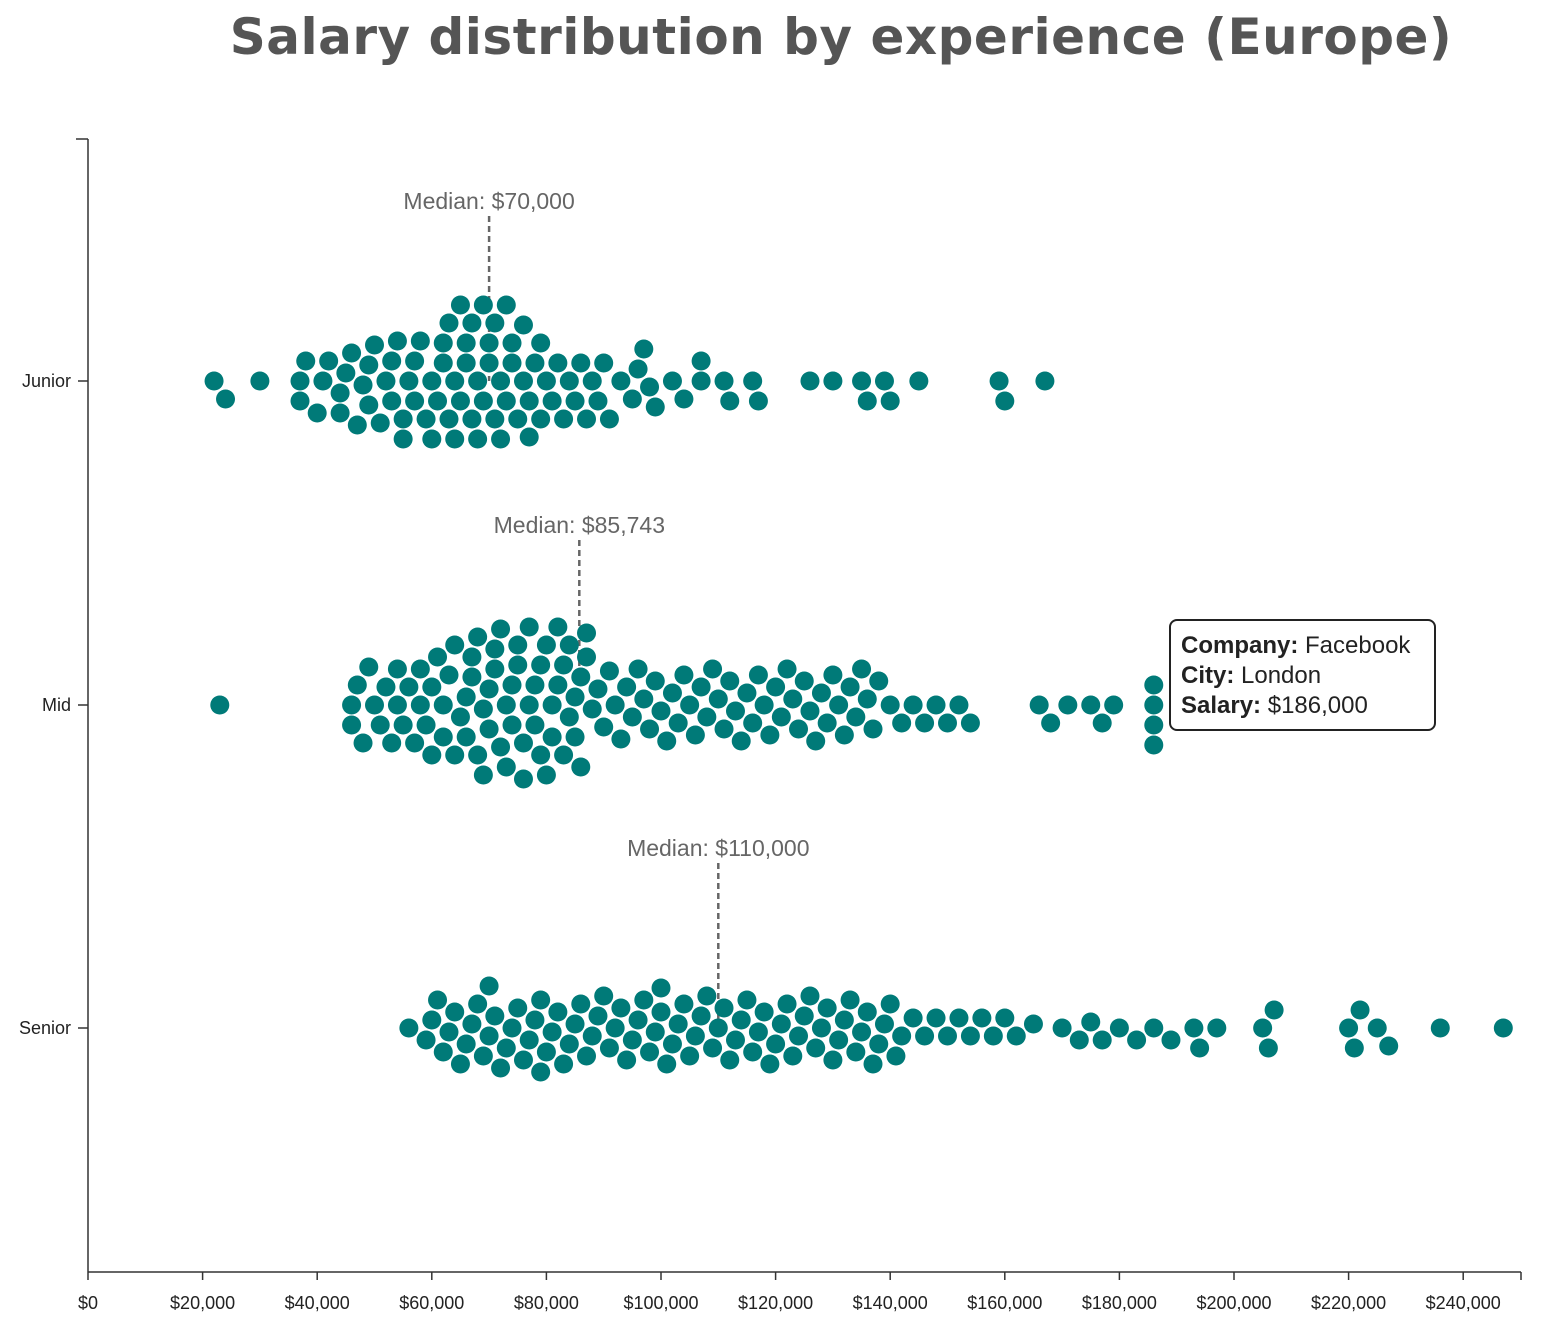  What do you see at coordinates (1463, 1303) in the screenshot?
I see `x-tick-label: $240,000` at bounding box center [1463, 1303].